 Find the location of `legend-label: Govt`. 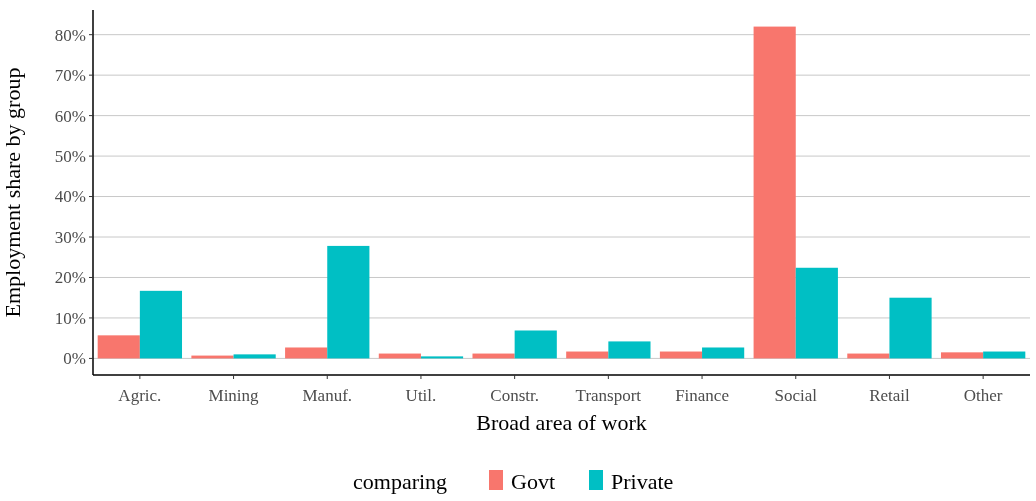

legend-label: Govt is located at coordinates (533, 481).